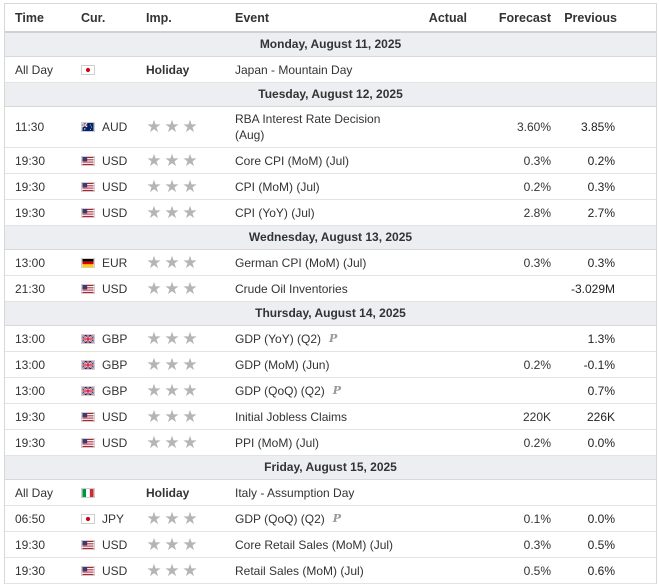 The image size is (659, 584). I want to click on event-name-link: Core CPI (MoM) (Jul), so click(292, 161).